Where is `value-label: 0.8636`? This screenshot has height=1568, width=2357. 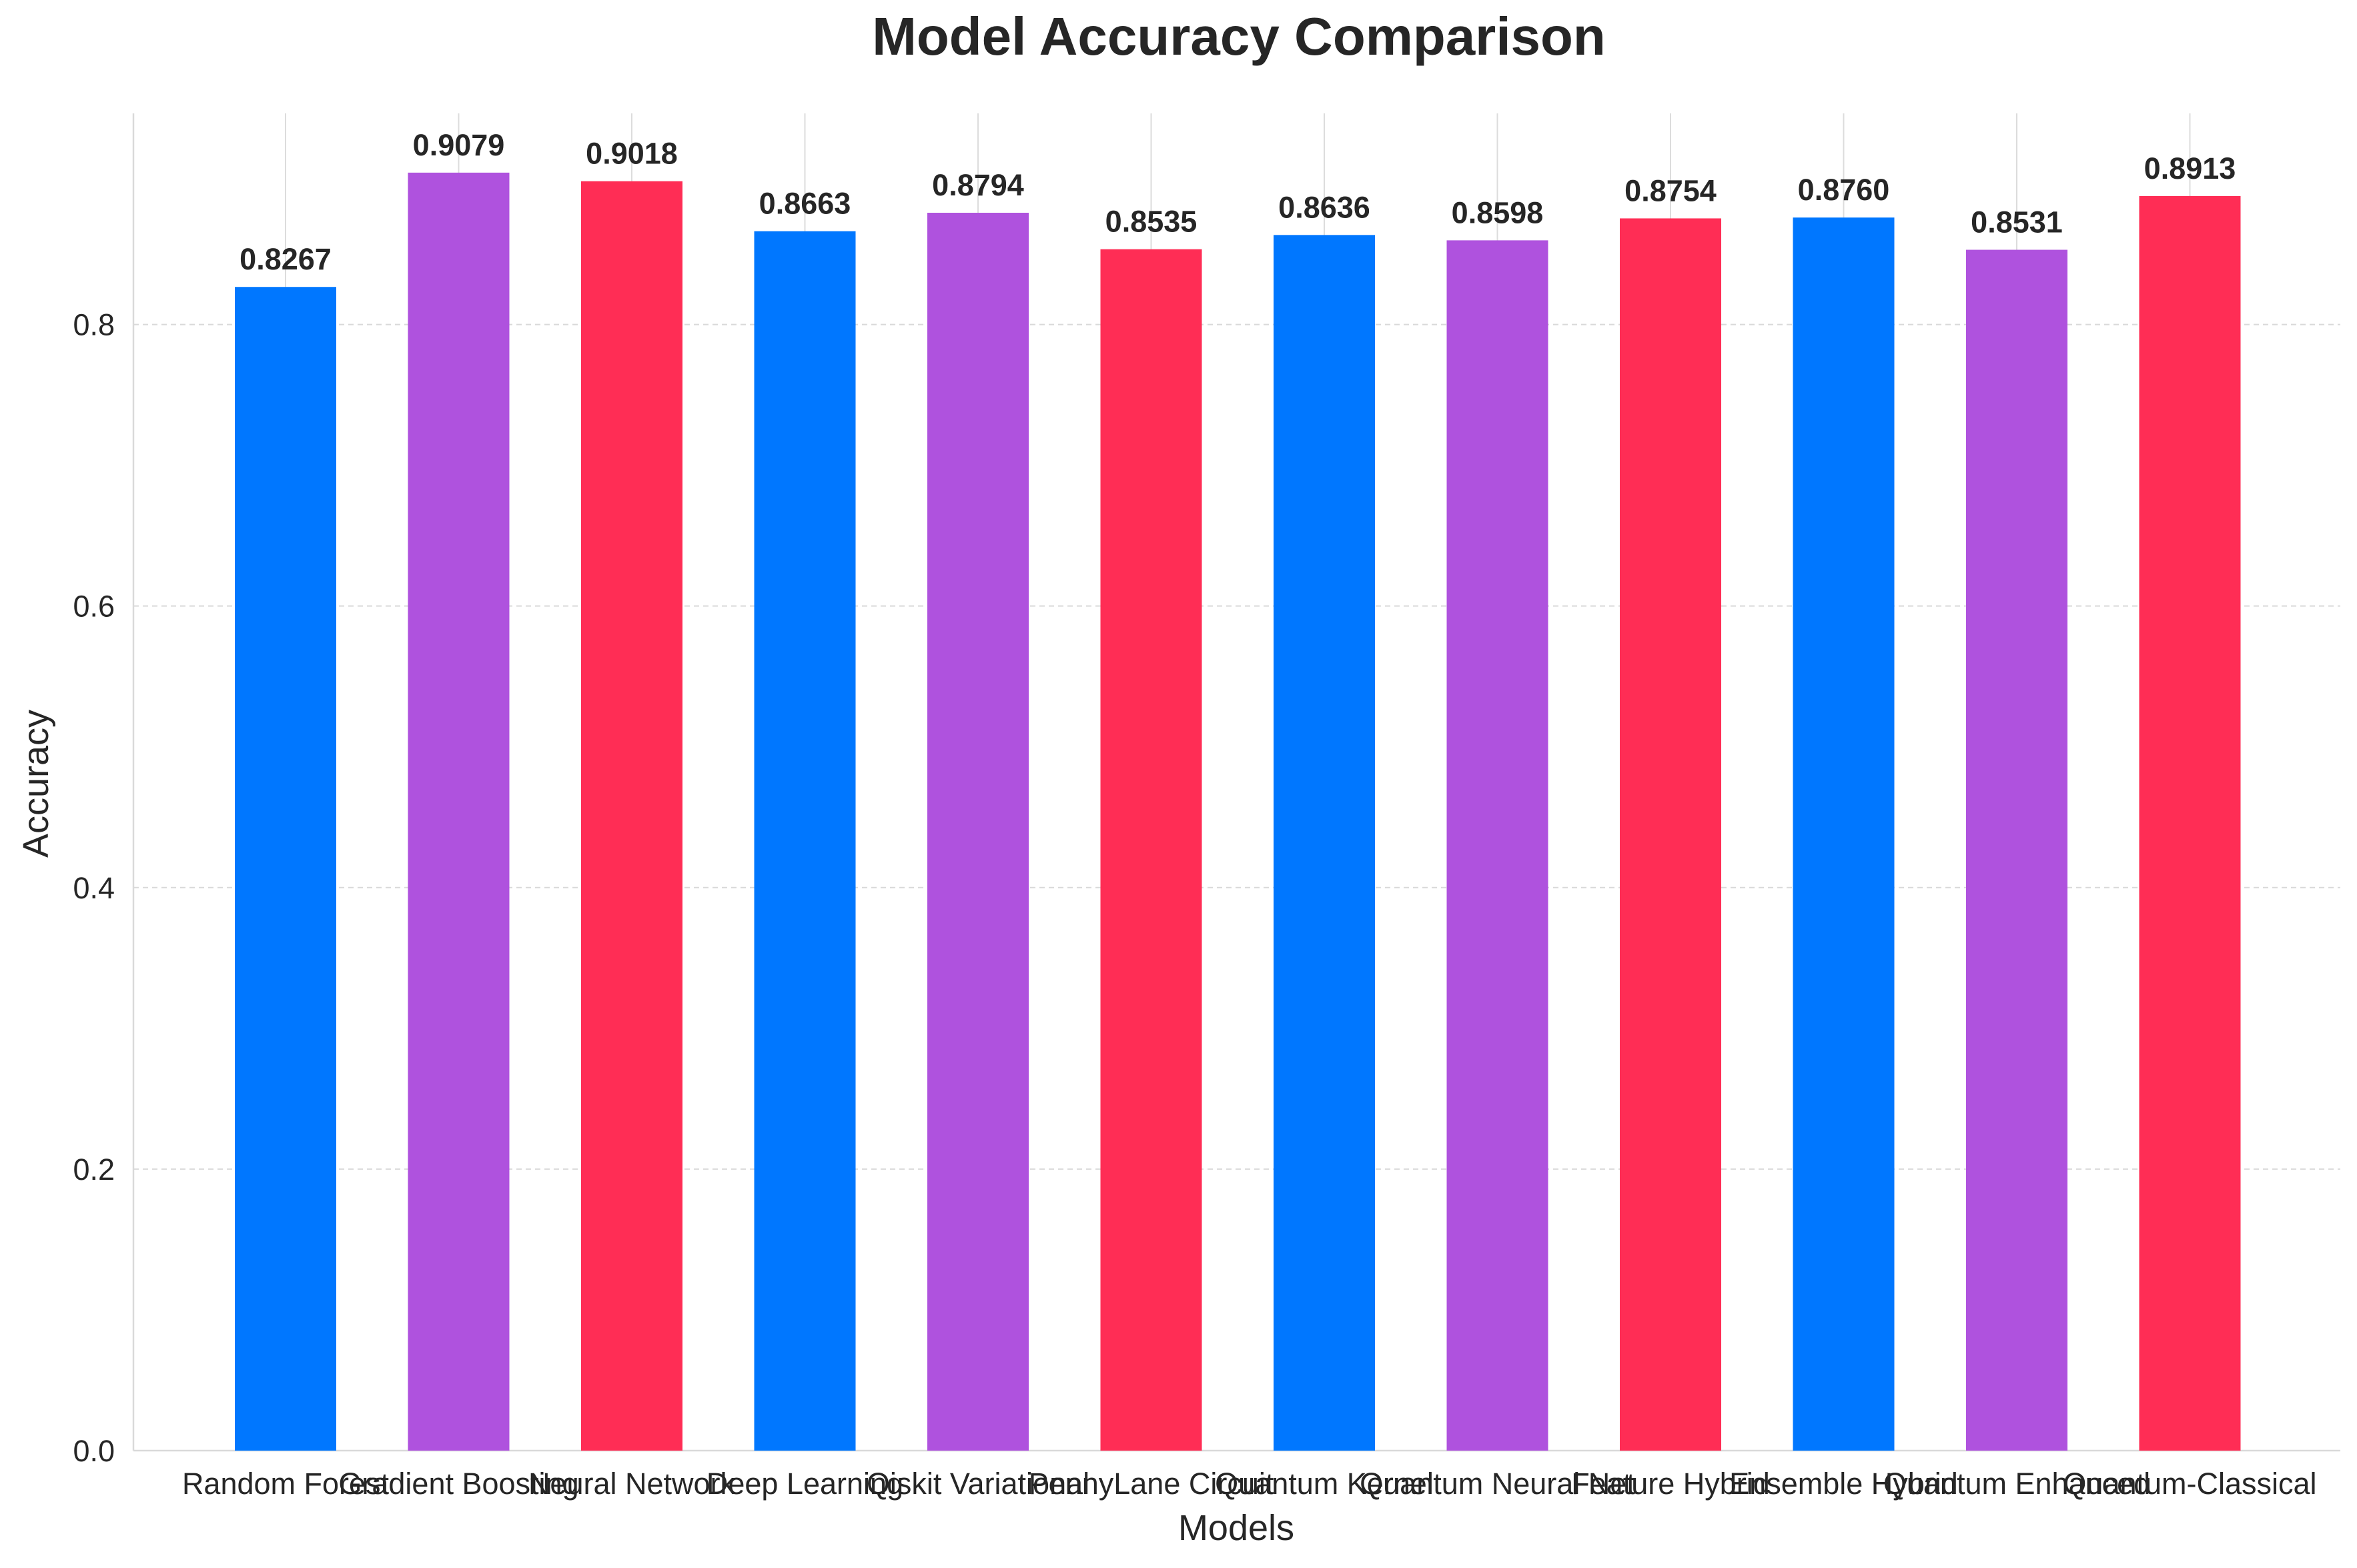 value-label: 0.8636 is located at coordinates (1324, 207).